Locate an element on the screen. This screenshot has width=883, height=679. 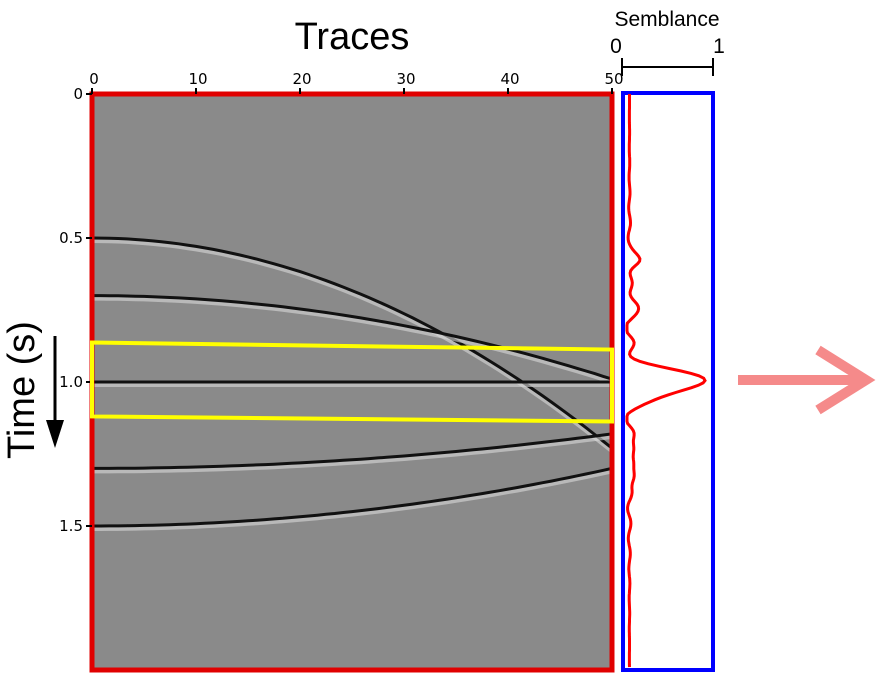
event-5-halo is located at coordinates (352, 499).